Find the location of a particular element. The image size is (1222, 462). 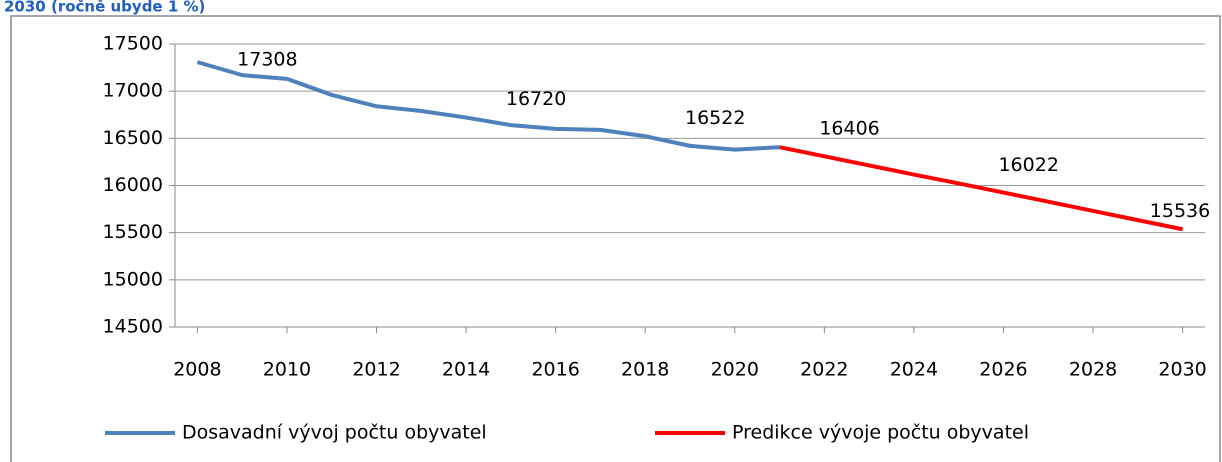

legend-label: Predikce vývoje počtu obyvatel is located at coordinates (880, 433).